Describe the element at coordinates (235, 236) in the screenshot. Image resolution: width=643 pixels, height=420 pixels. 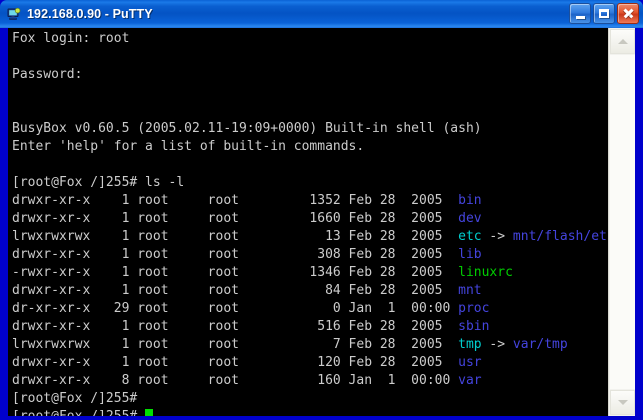
I see `listing-meta: lrwxrwxrwx 1 root root 13 Feb 28 2005` at that location.